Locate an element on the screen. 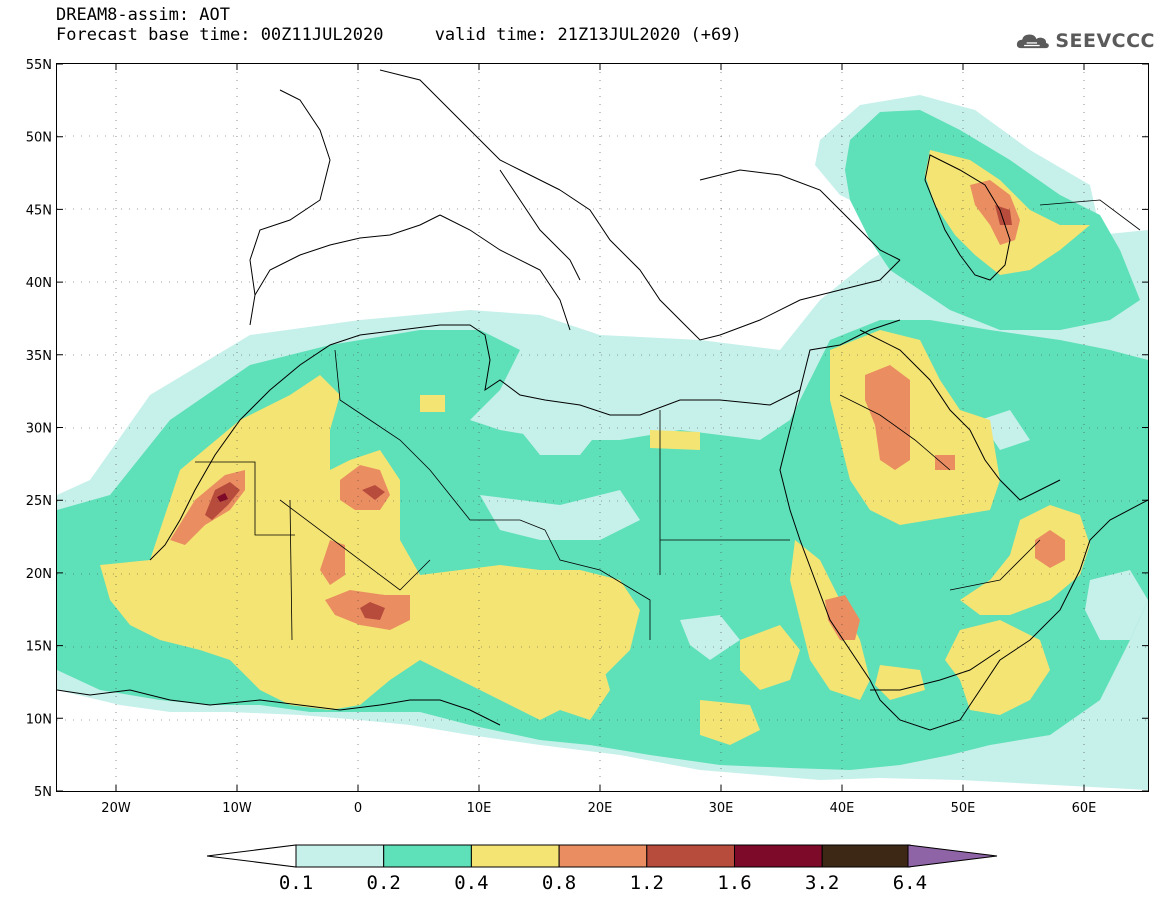 Image resolution: width=1165 pixels, height=905 pixels. chart-title: DREAM8-assim: AOT is located at coordinates (143, 15).